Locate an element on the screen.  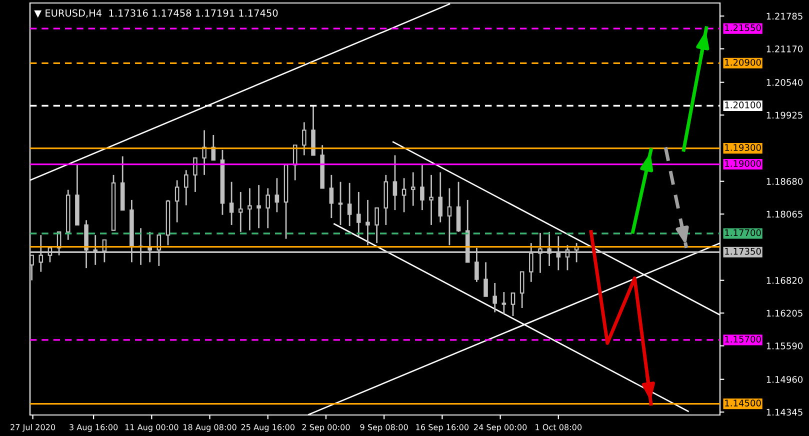
text: ▼ EURUSD,H4 1.17316 1.17458 1.17191 1.17450 is located at coordinates (156, 13).